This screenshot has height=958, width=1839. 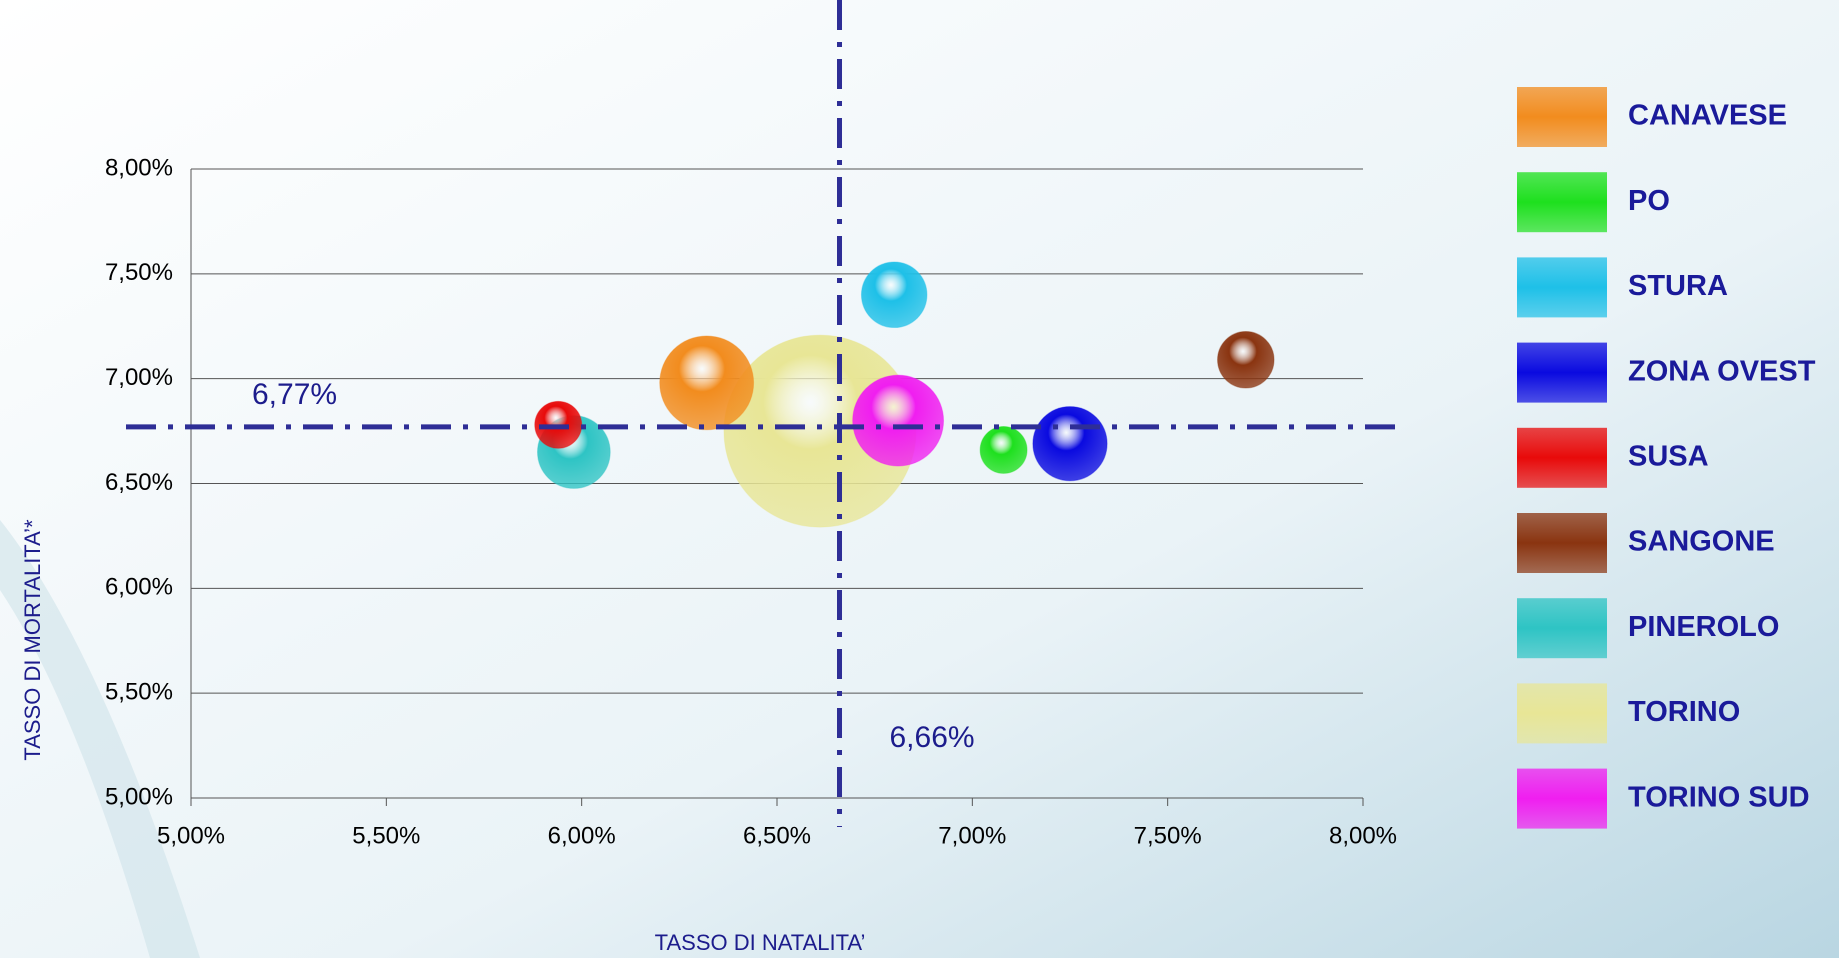 What do you see at coordinates (191, 835) in the screenshot?
I see `x-tick-label: 5,00%` at bounding box center [191, 835].